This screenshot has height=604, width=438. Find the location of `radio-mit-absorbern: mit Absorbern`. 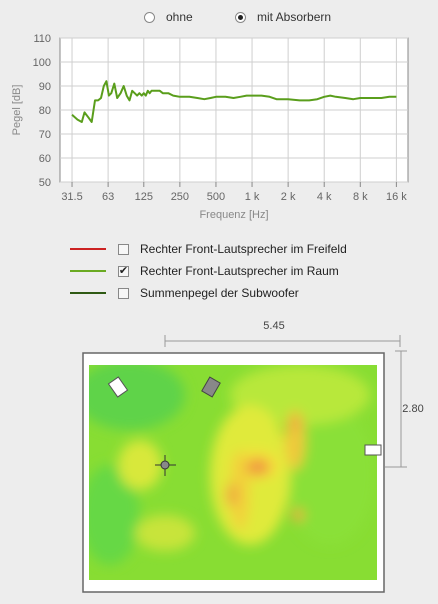

radio-mit-absorbern: mit Absorbern is located at coordinates (283, 17).